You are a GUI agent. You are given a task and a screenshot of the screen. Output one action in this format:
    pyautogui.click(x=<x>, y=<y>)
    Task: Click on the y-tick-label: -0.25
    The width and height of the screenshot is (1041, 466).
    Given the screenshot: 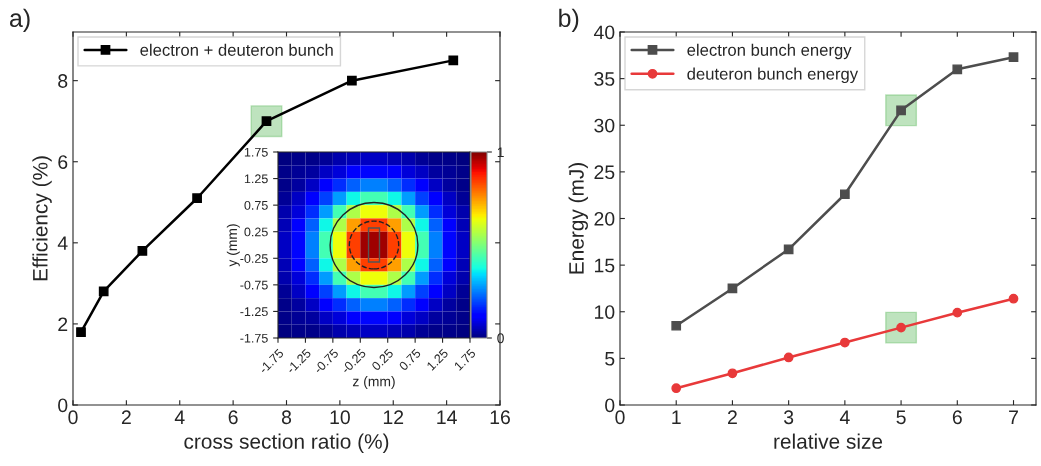 What is the action you would take?
    pyautogui.click(x=254, y=258)
    